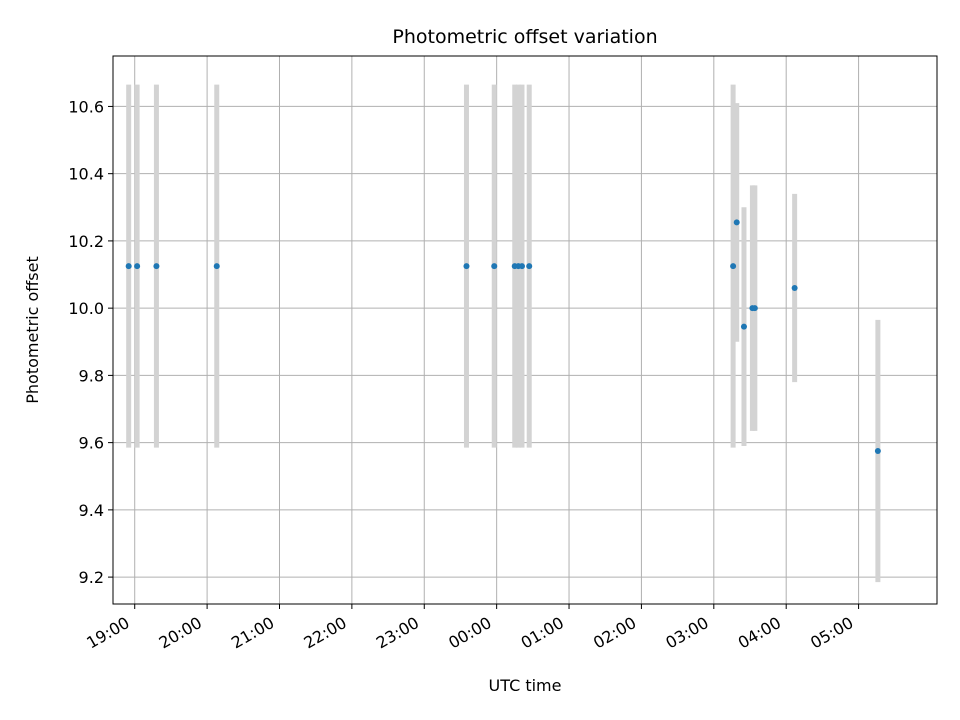 This screenshot has height=720, width=960. I want to click on y-axis-label: Photometric offset, so click(32, 330).